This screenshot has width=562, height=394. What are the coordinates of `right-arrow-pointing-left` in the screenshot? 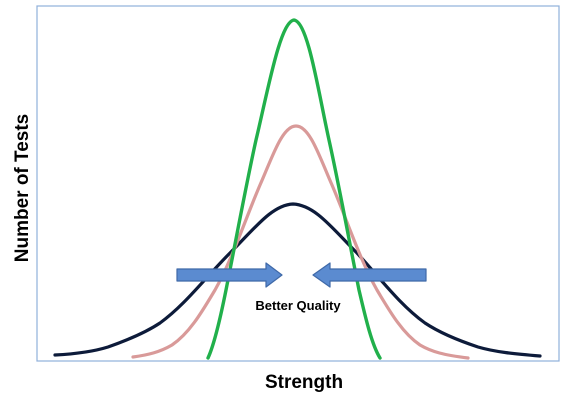 It's located at (369, 275).